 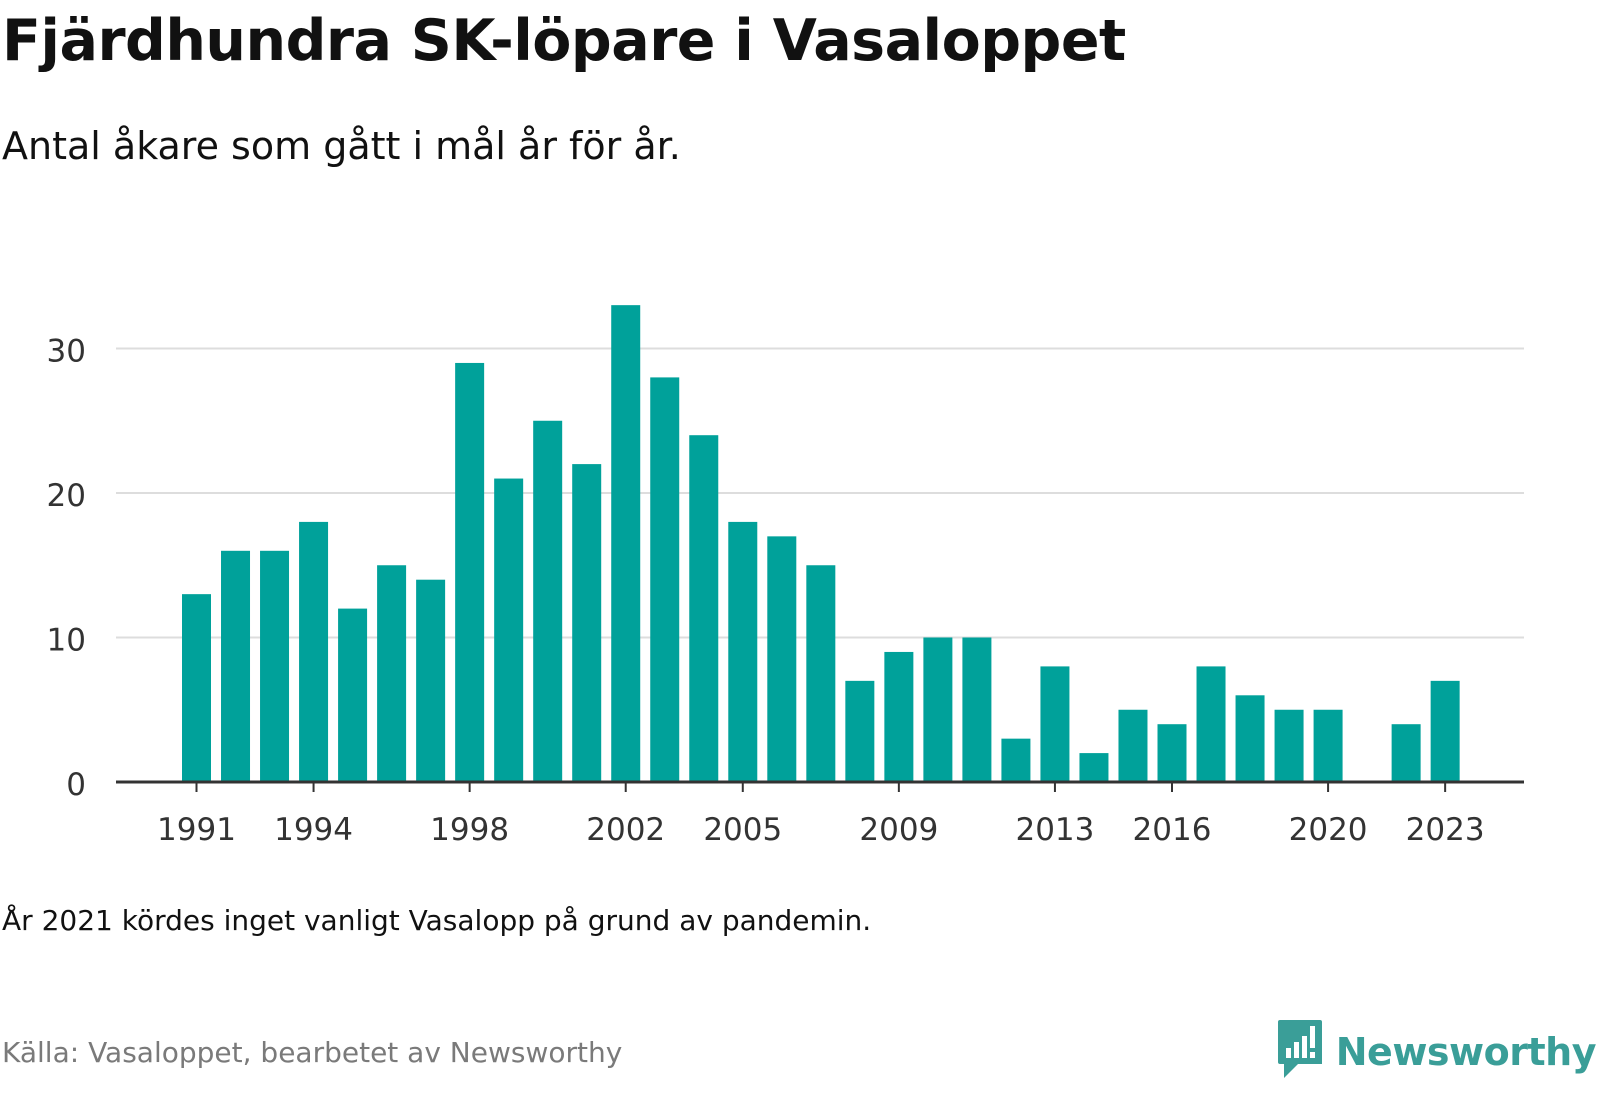 I want to click on bar-2002, so click(x=626, y=543).